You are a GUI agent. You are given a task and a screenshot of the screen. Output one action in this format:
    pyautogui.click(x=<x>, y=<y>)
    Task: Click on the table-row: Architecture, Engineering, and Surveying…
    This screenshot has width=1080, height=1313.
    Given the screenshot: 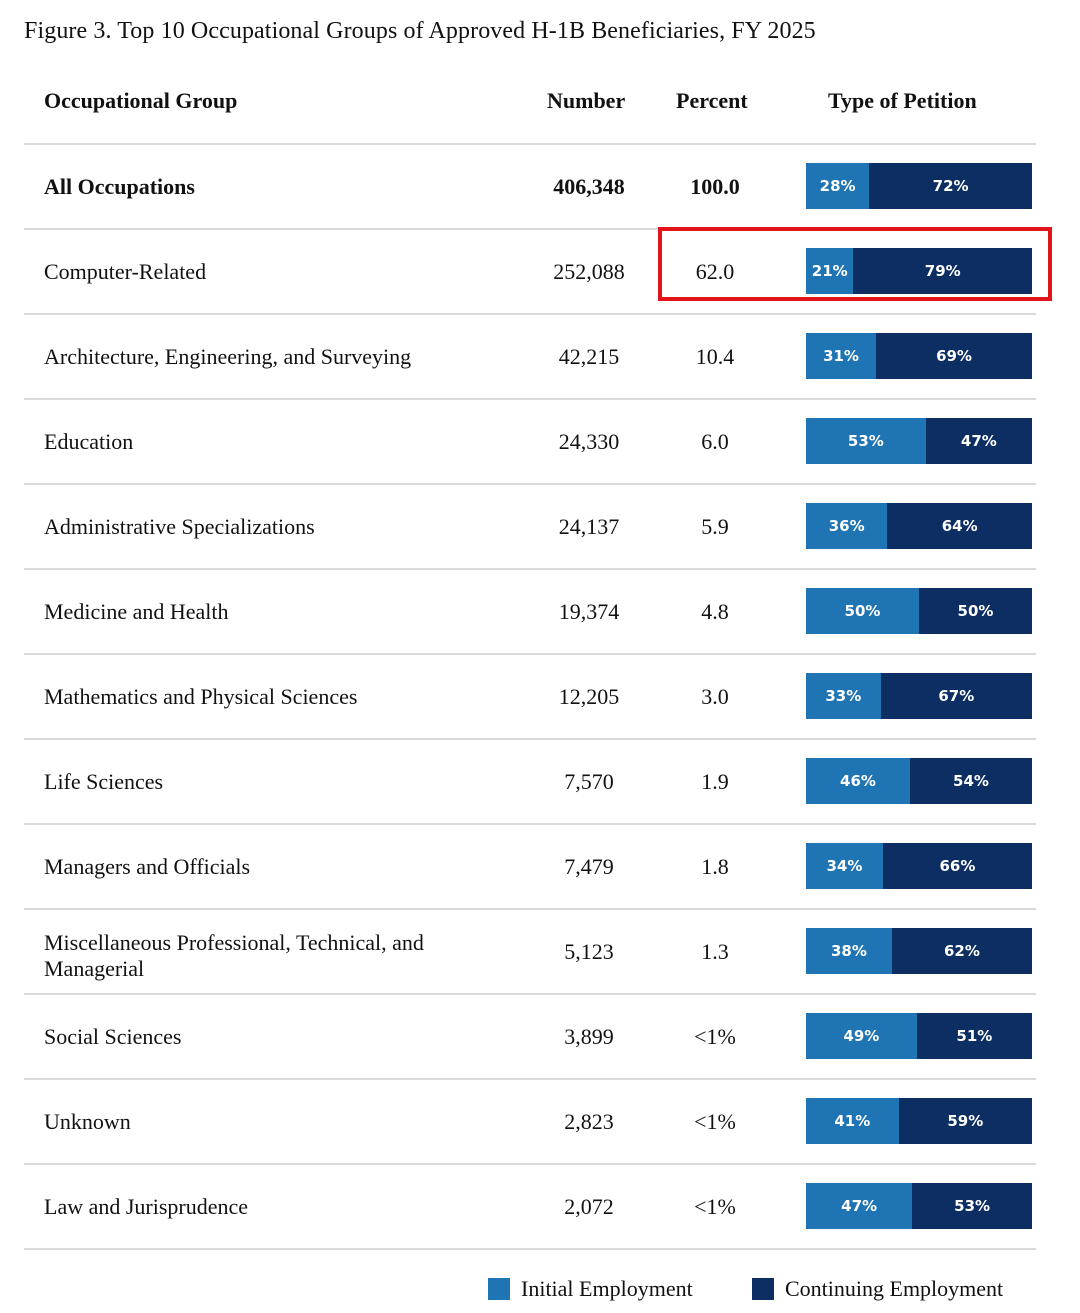 What is the action you would take?
    pyautogui.click(x=540, y=357)
    